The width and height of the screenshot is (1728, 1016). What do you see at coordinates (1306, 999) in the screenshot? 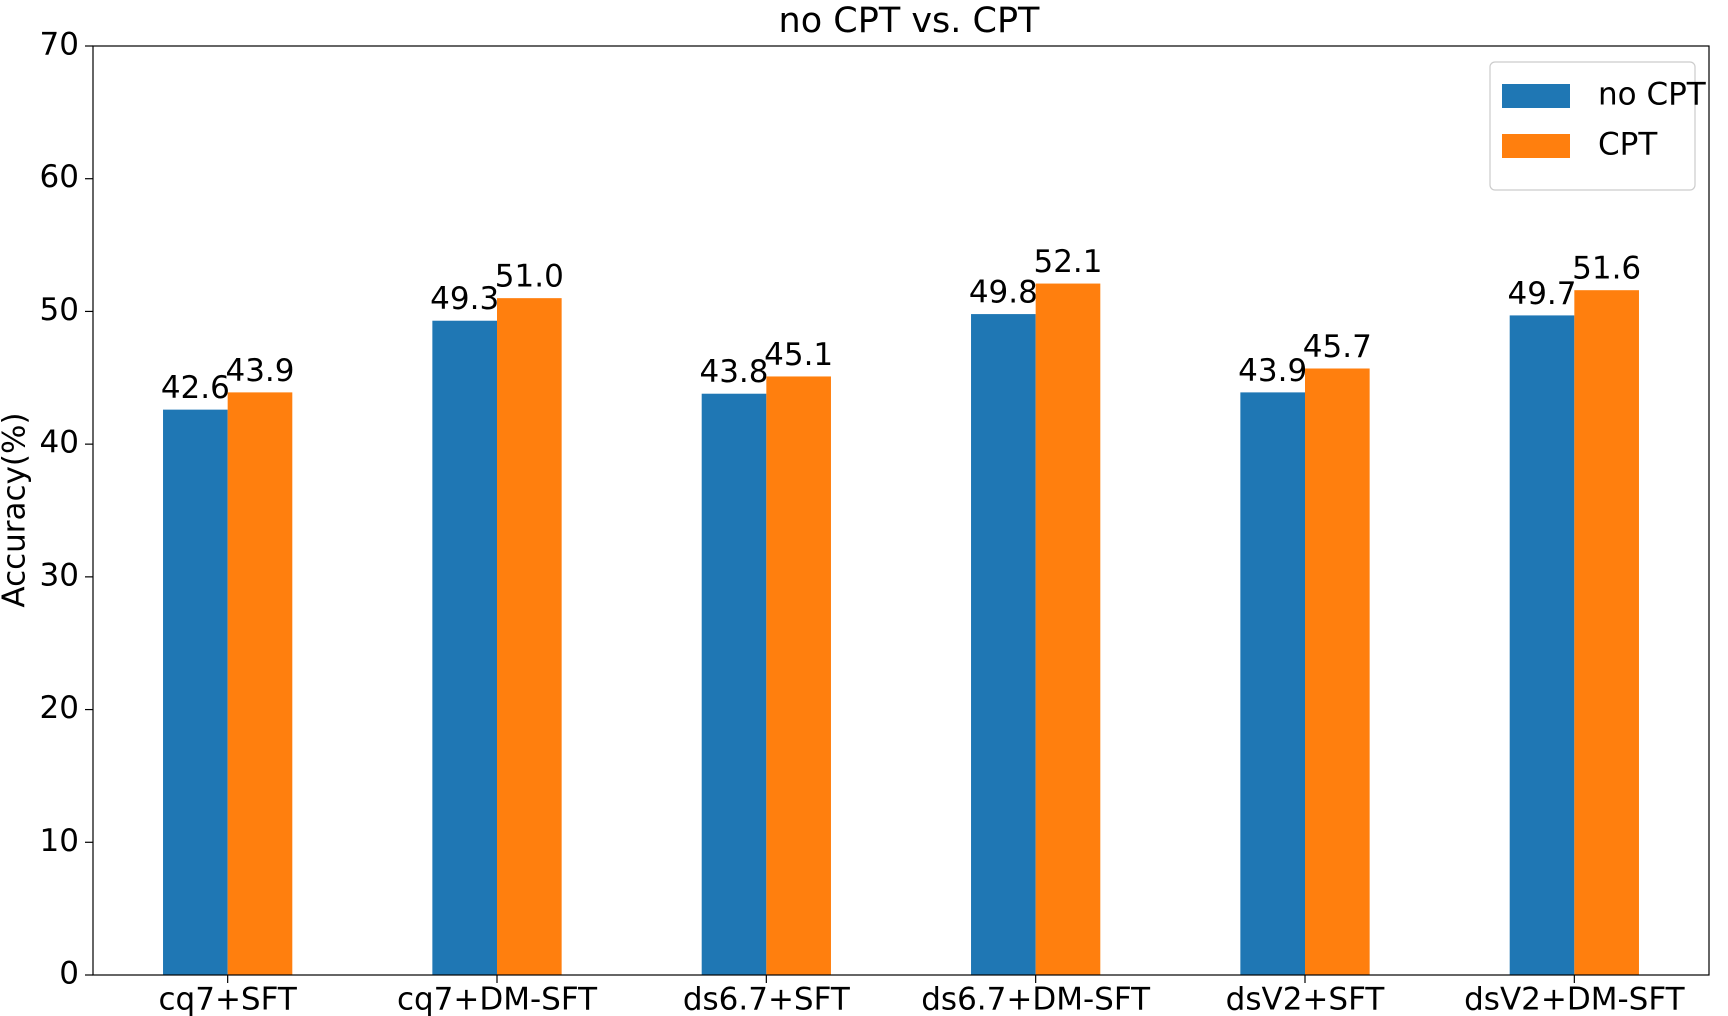
I see `x-tick-label: dsV2+SFT` at bounding box center [1306, 999].